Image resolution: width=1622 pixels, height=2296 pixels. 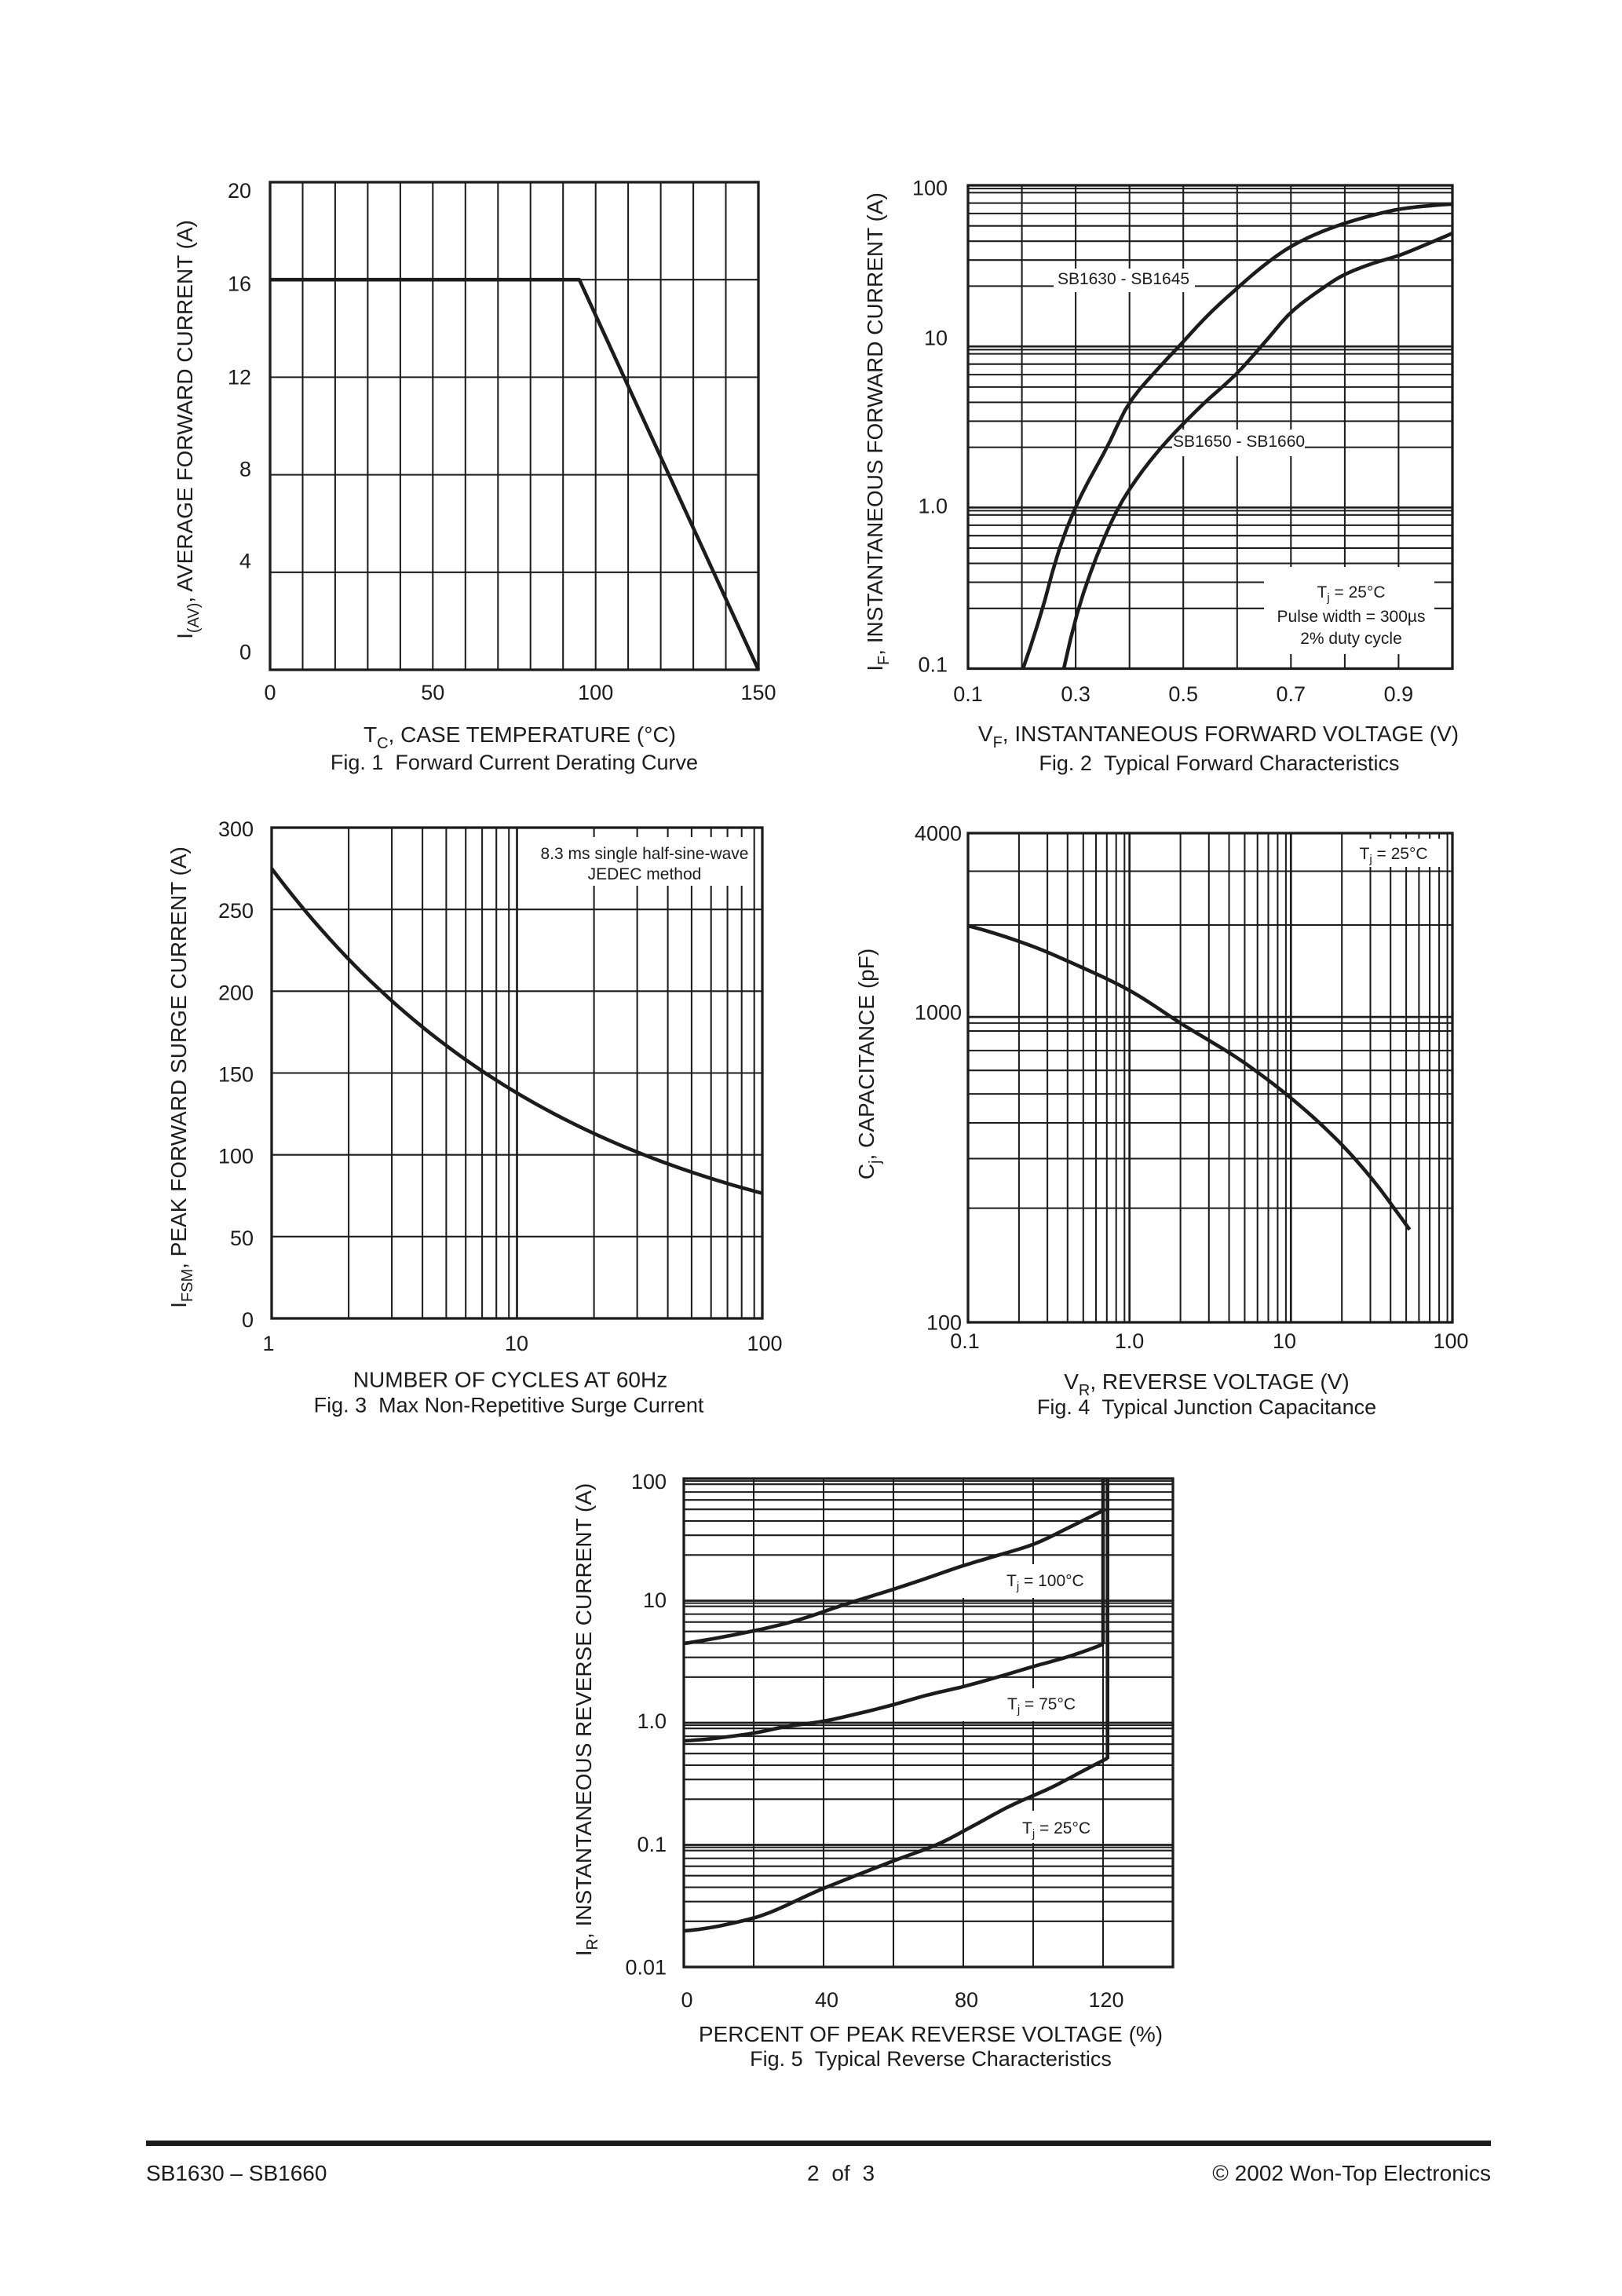 I want to click on svg-text: 4000, so click(x=938, y=834).